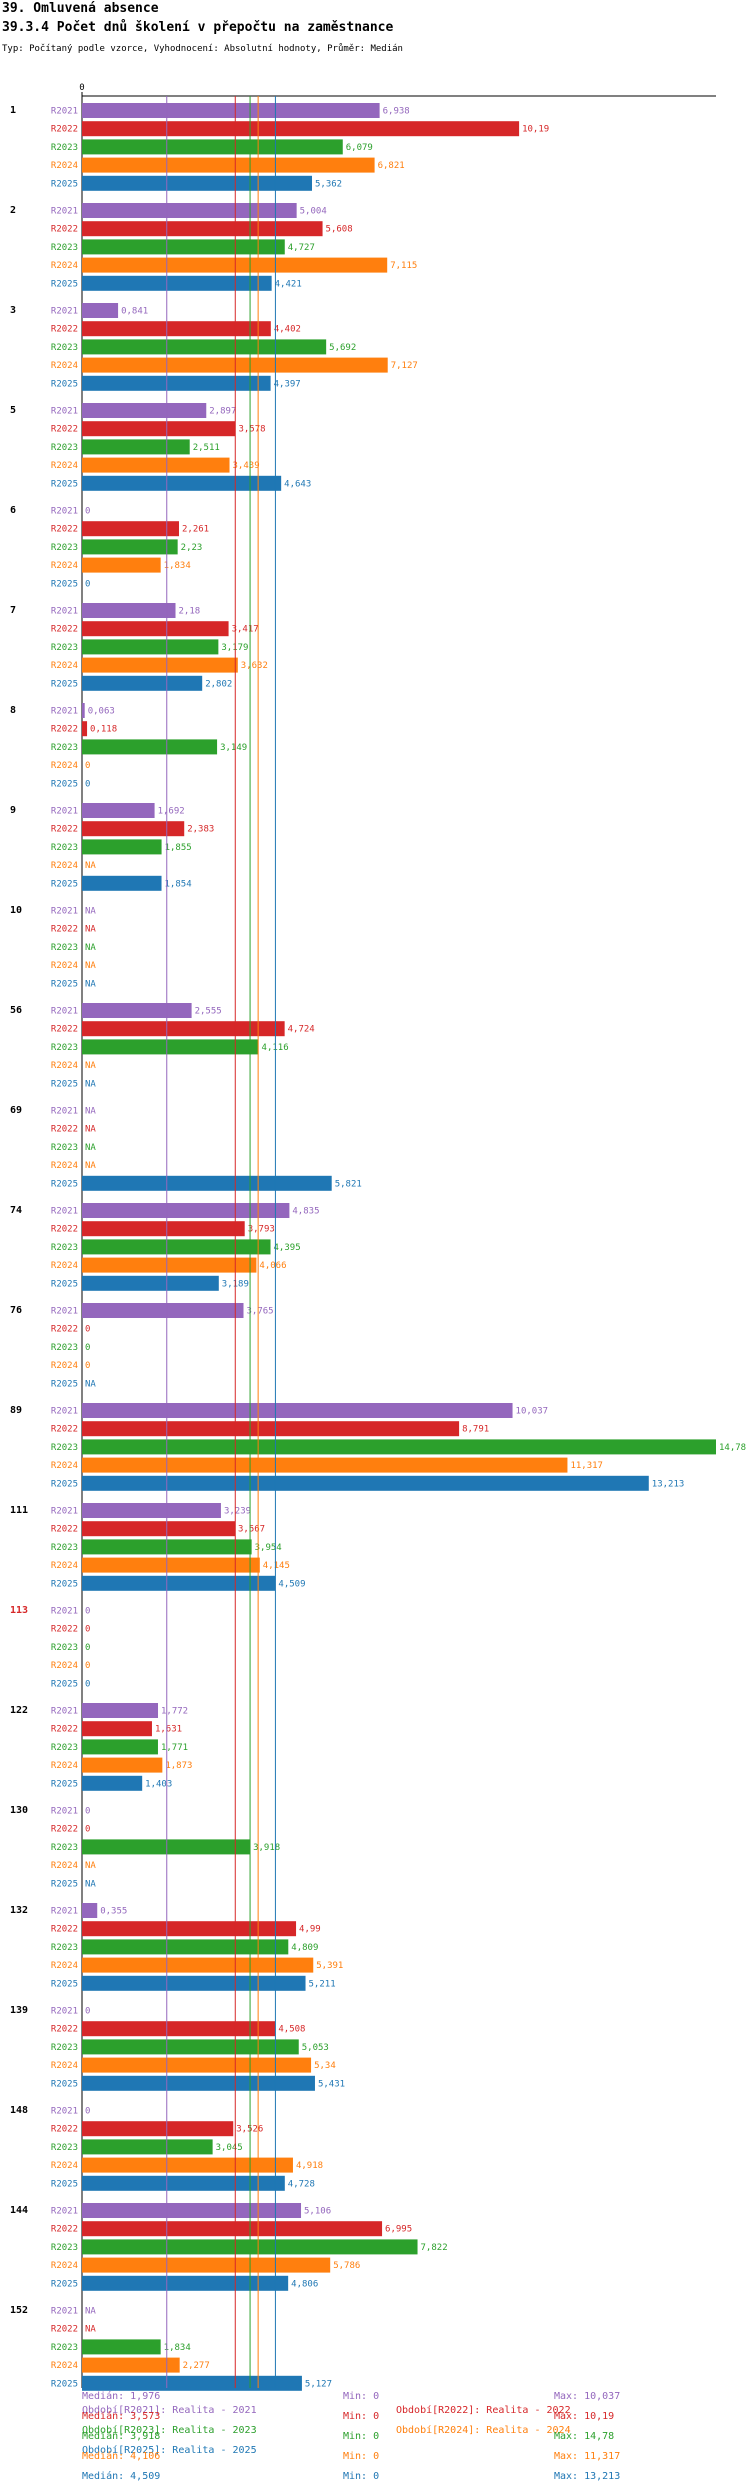  I want to click on category-label: 6, so click(13, 510).